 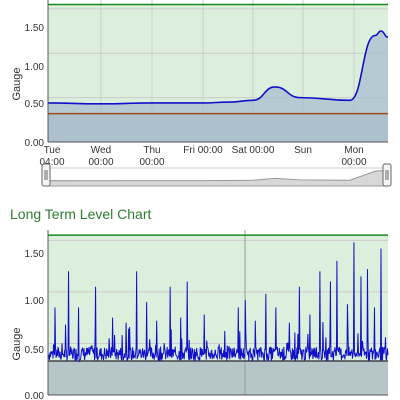 I want to click on chart2-y-tick-label: 0.50, so click(x=35, y=350).